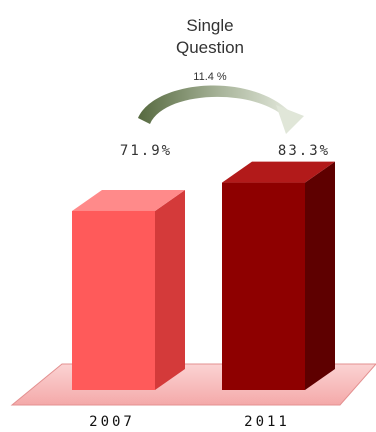 Image resolution: width=376 pixels, height=432 pixels. Describe the element at coordinates (170, 289) in the screenshot. I see `bar-2007-side` at that location.